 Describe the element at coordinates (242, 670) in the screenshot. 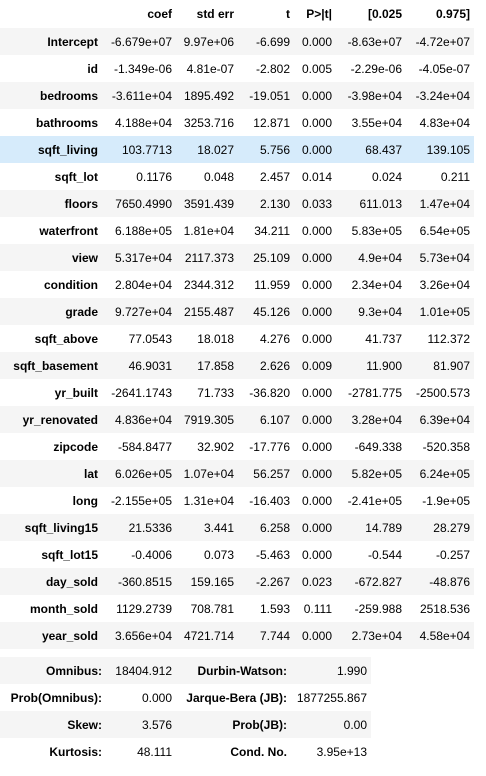

I see `diagnostic-label: Durbin-Watson:` at that location.